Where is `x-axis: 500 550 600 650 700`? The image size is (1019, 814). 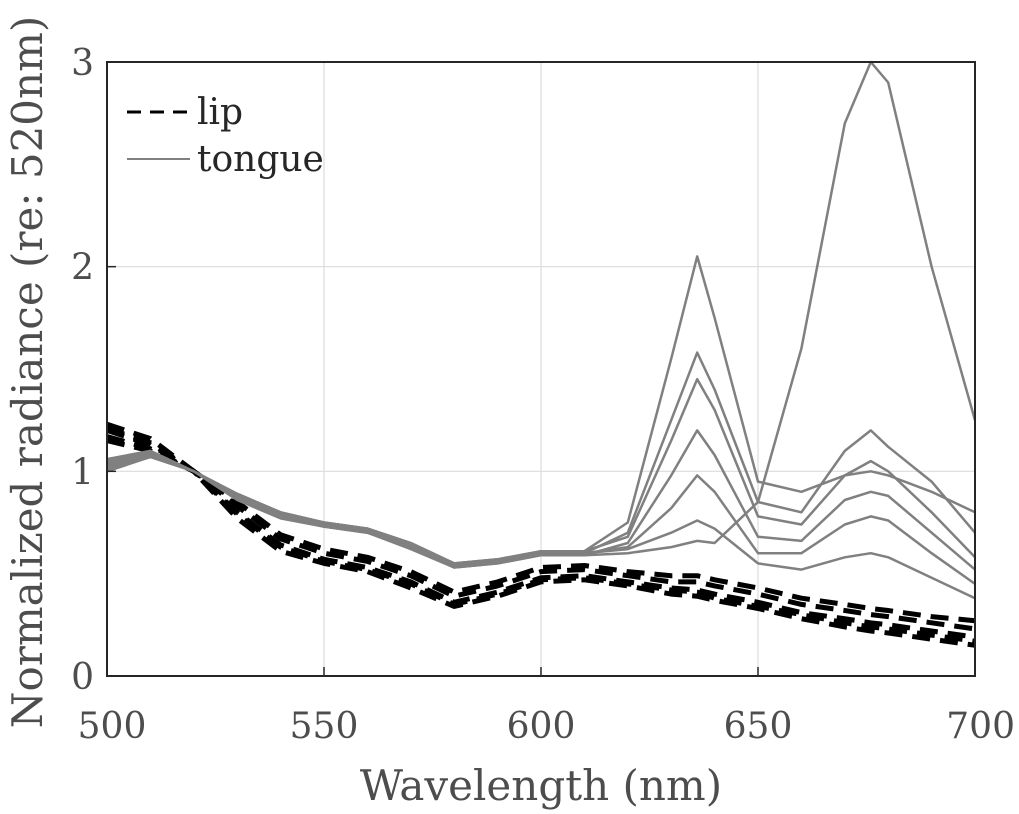 x-axis: 500 550 600 650 700 is located at coordinates (546, 707).